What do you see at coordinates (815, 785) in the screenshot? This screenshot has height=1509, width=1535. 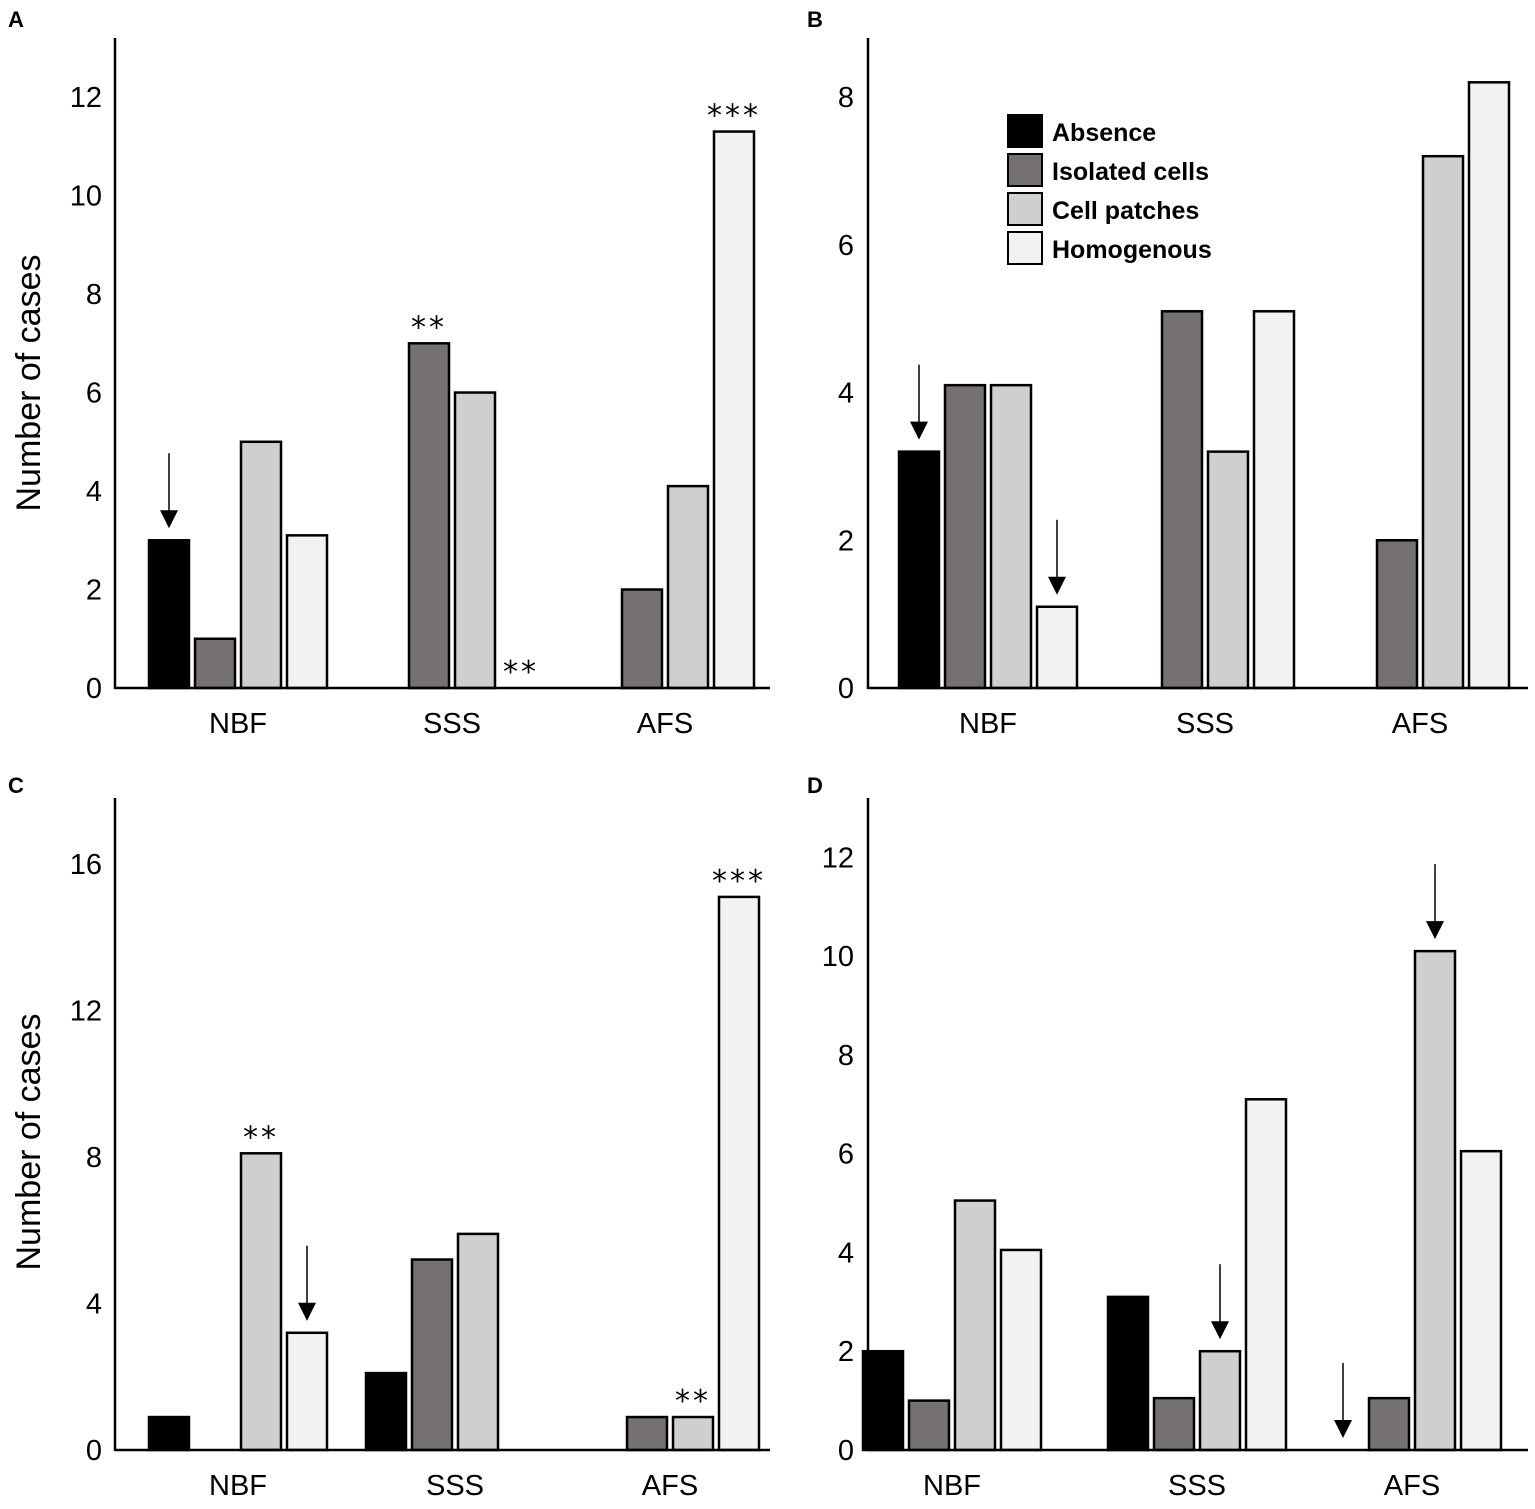 I see `panel-letter: D` at bounding box center [815, 785].